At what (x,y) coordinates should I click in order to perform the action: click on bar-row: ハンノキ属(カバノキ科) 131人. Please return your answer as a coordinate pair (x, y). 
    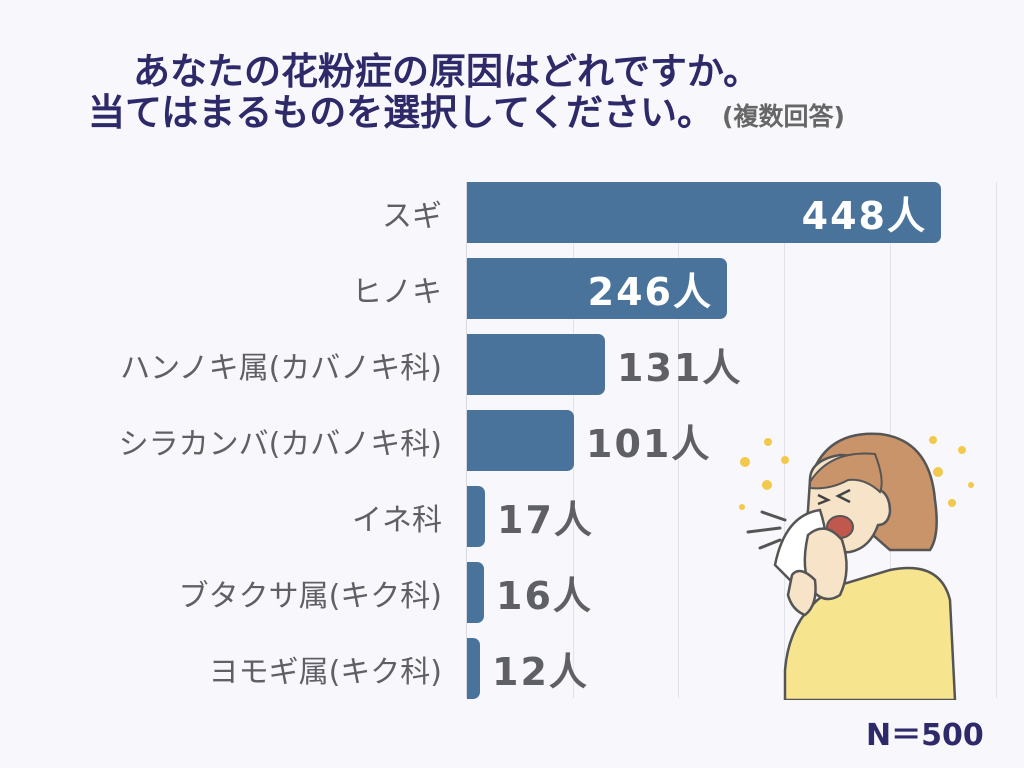
    Looking at the image, I should click on (512, 364).